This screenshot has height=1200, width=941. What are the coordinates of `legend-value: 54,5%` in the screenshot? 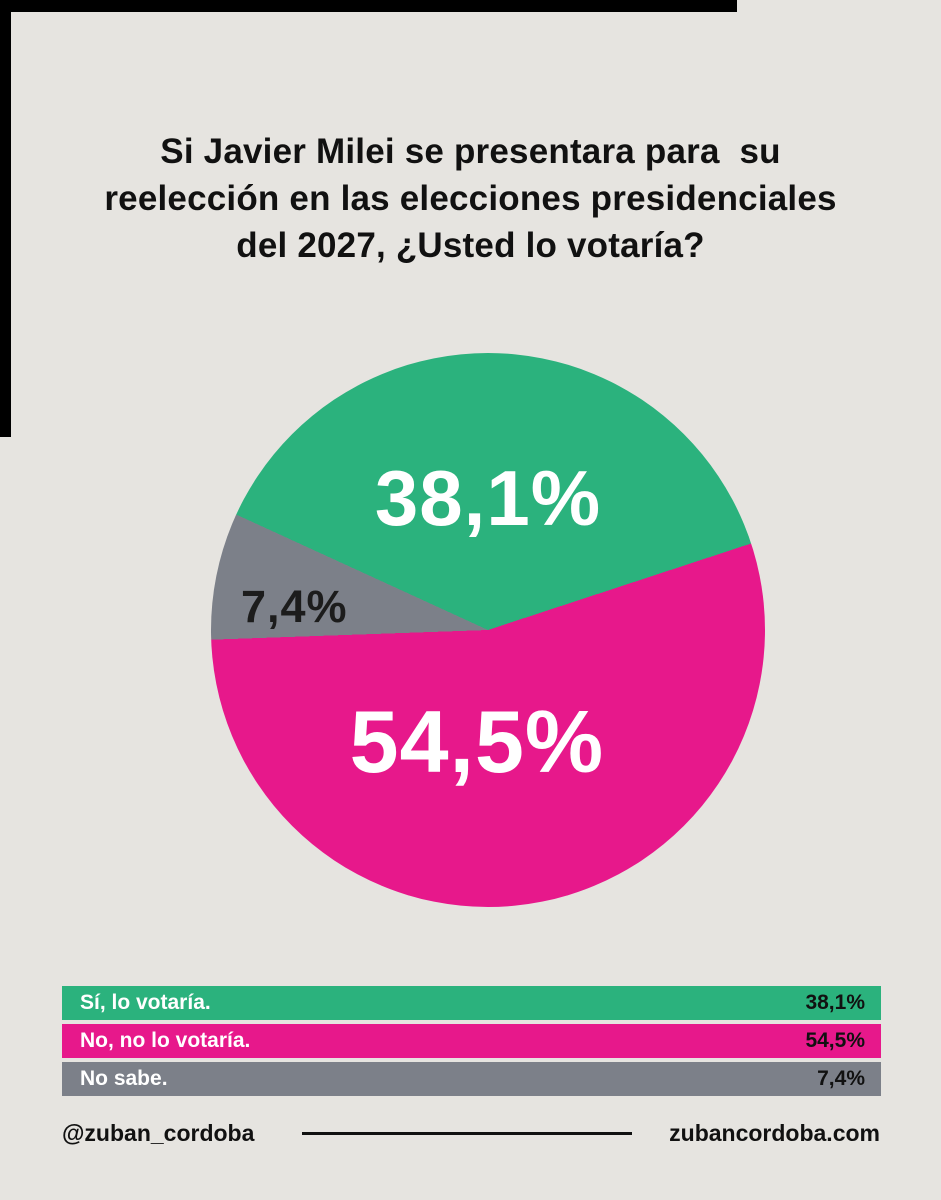 It's located at (835, 1040).